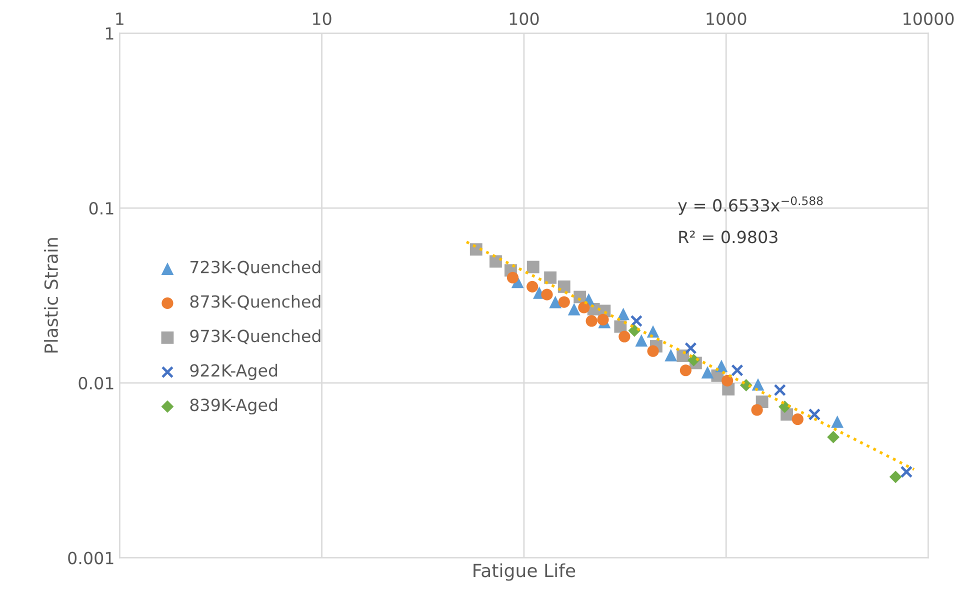 This screenshot has width=957, height=603. What do you see at coordinates (524, 19) in the screenshot?
I see `x-tick-label: 100` at bounding box center [524, 19].